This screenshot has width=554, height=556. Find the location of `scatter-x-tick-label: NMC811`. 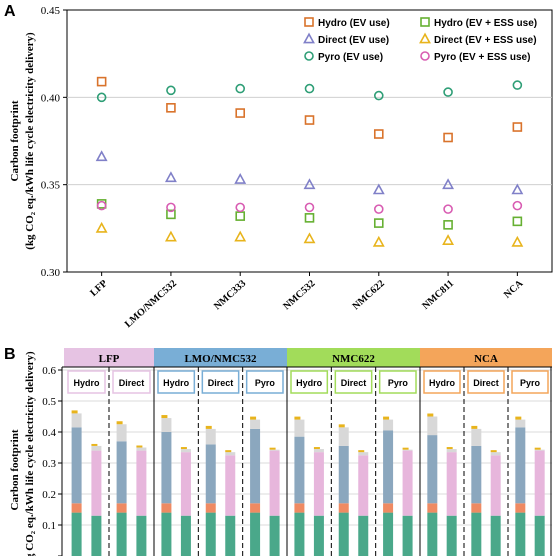

scatter-x-tick-label: NMC811 is located at coordinates (438, 295).